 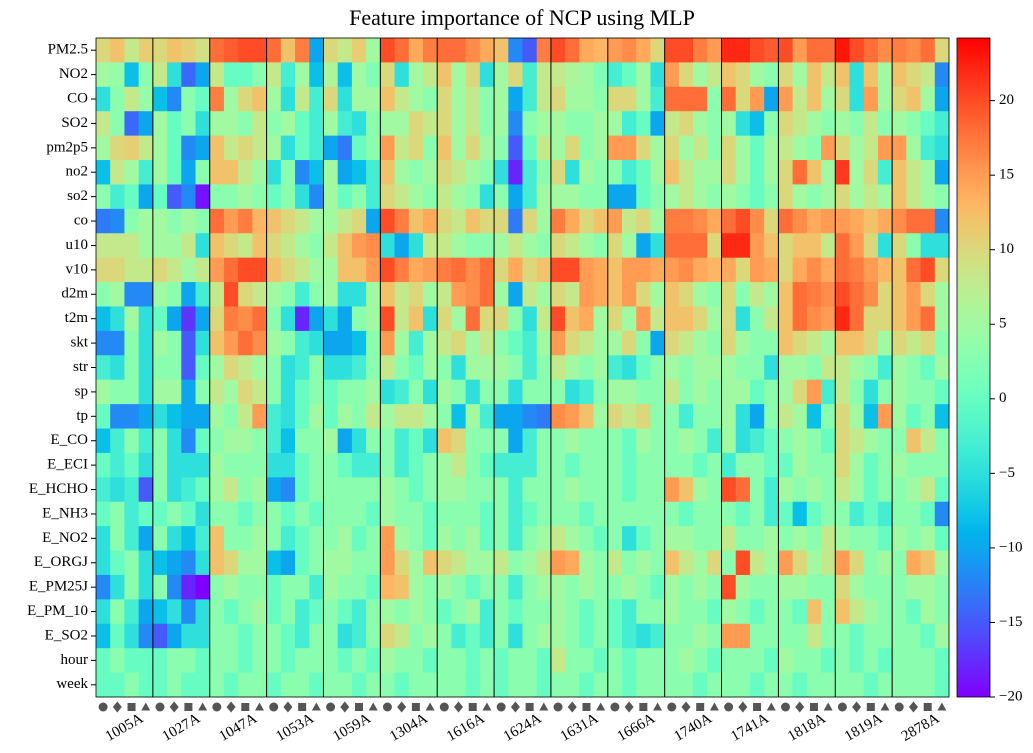 I want to click on column-marker, so click(x=601, y=706).